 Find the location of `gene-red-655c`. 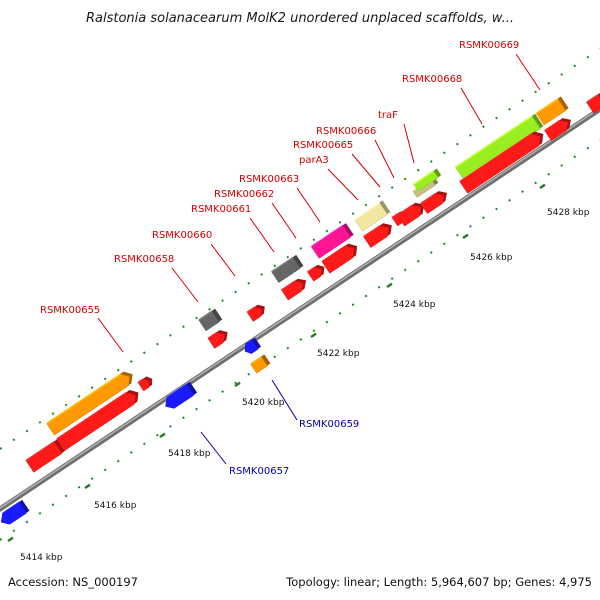

gene-red-655c is located at coordinates (145, 384).